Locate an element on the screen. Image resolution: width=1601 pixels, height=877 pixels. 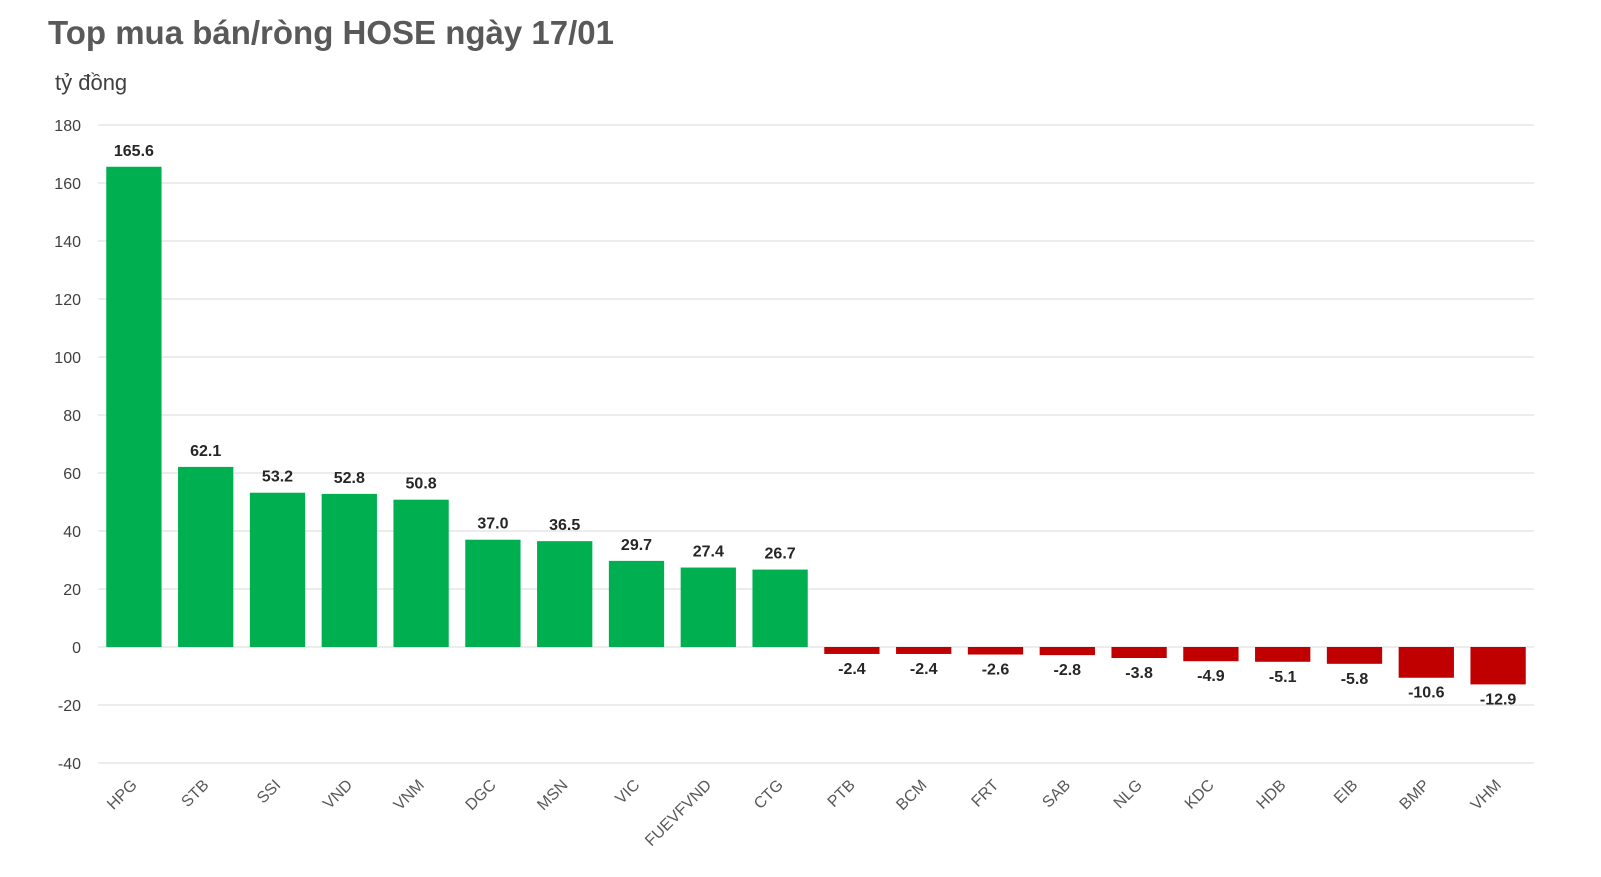
x-tick-label-ctg: CTG is located at coordinates (769, 795).